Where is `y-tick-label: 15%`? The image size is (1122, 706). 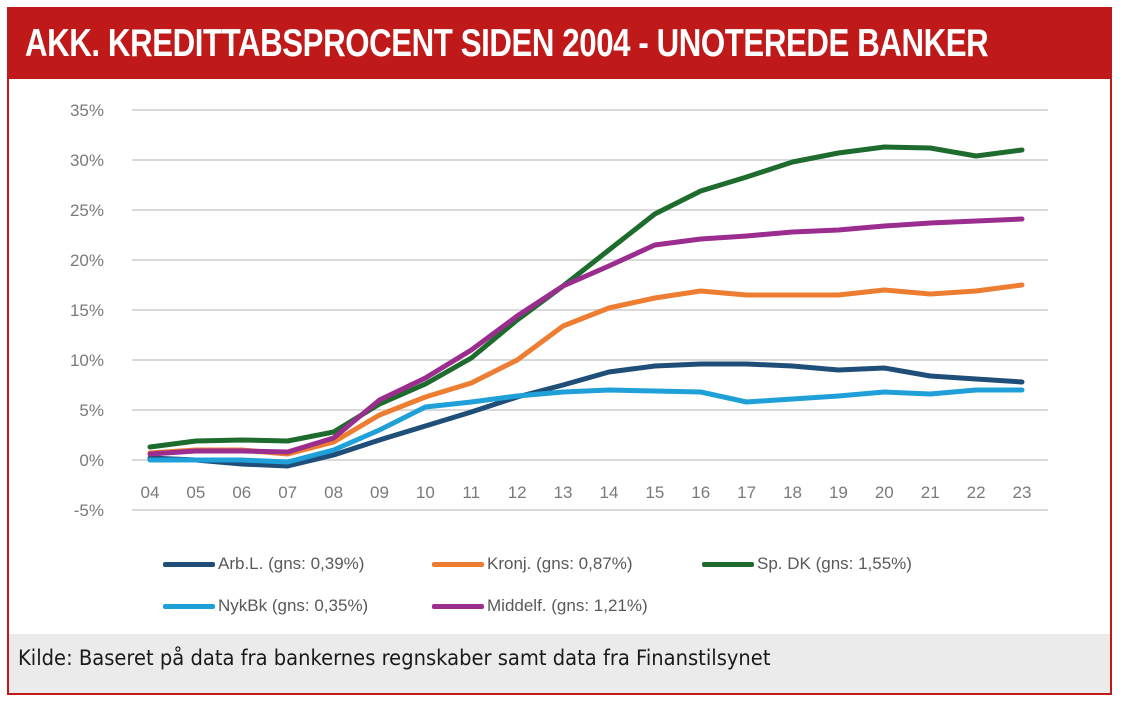
y-tick-label: 15% is located at coordinates (87, 310).